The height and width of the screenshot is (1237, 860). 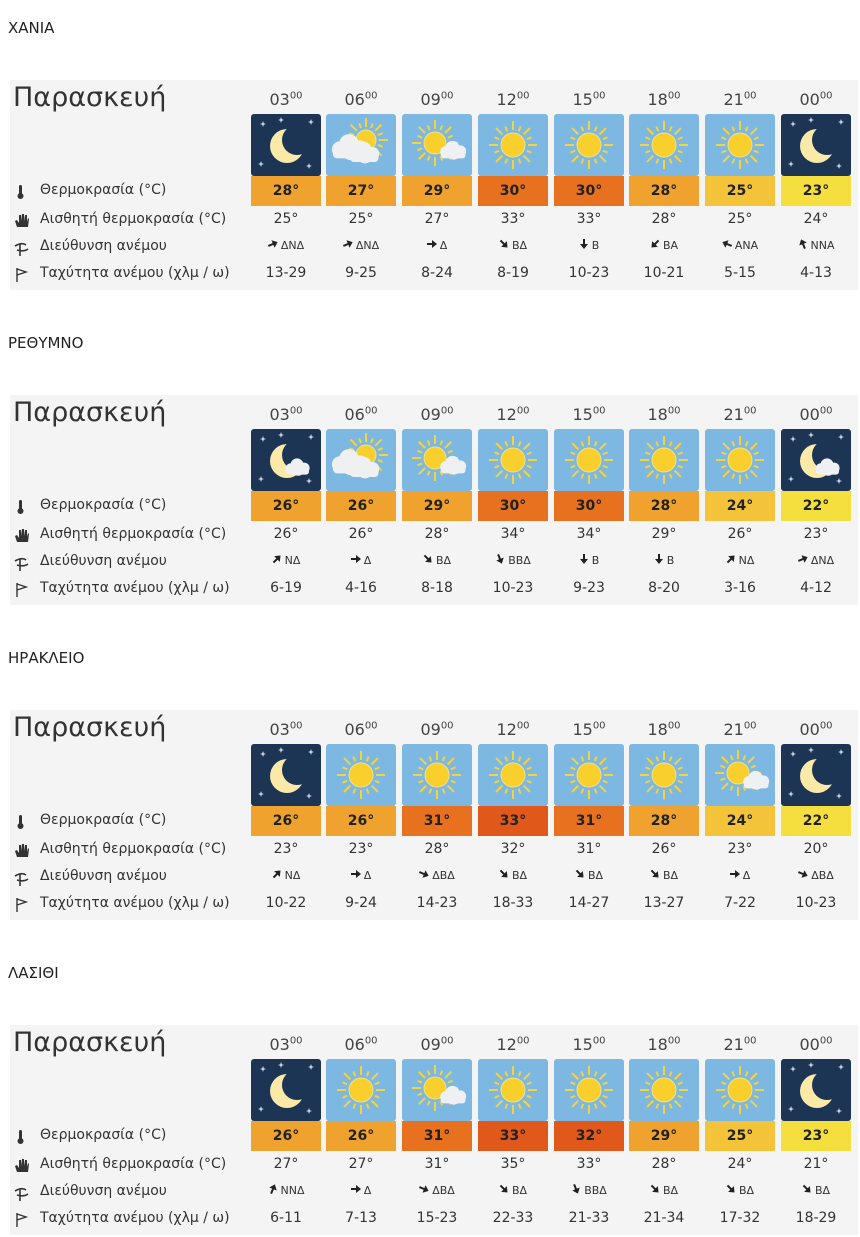 I want to click on time-label: 0900, so click(x=437, y=1044).